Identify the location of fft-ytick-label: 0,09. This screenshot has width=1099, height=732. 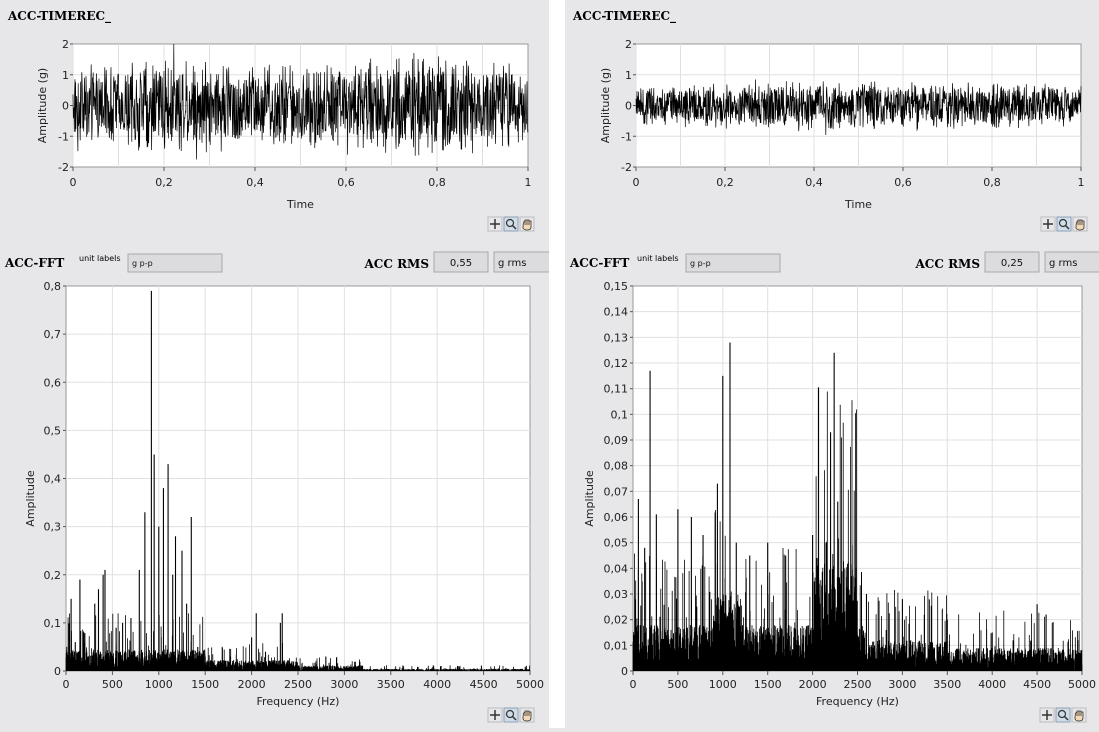
(616, 440).